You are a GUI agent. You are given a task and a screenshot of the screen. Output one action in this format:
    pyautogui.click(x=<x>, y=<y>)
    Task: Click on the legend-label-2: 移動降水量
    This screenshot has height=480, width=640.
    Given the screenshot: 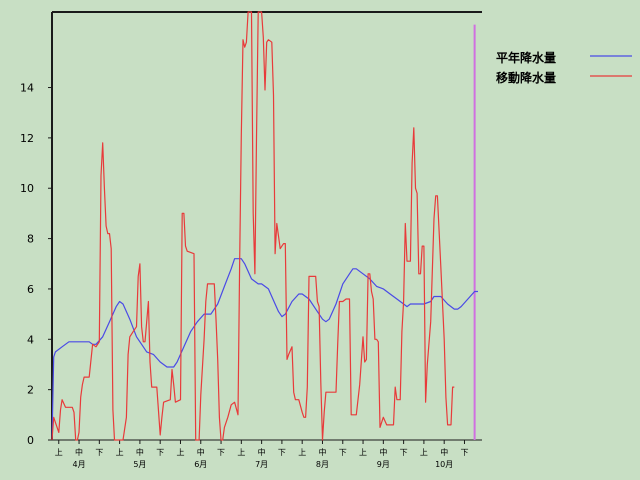 What is the action you would take?
    pyautogui.click(x=526, y=77)
    